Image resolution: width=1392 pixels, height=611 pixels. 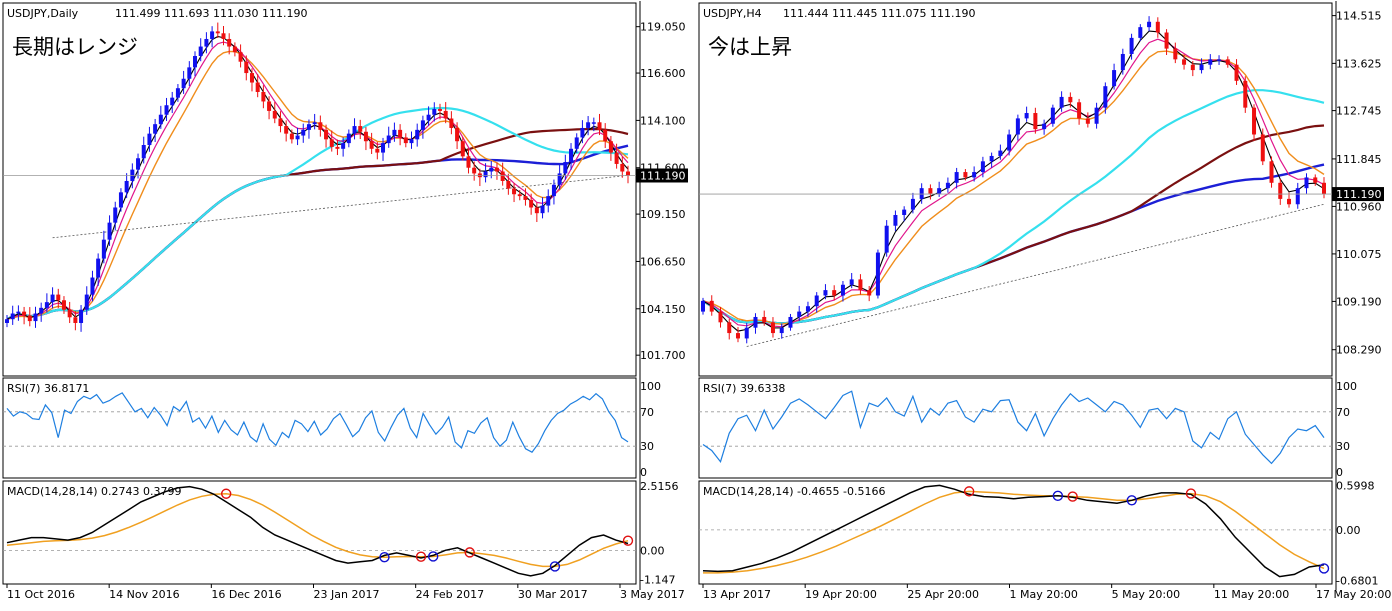 What do you see at coordinates (663, 214) in the screenshot?
I see `price-tick-label: 109.150` at bounding box center [663, 214].